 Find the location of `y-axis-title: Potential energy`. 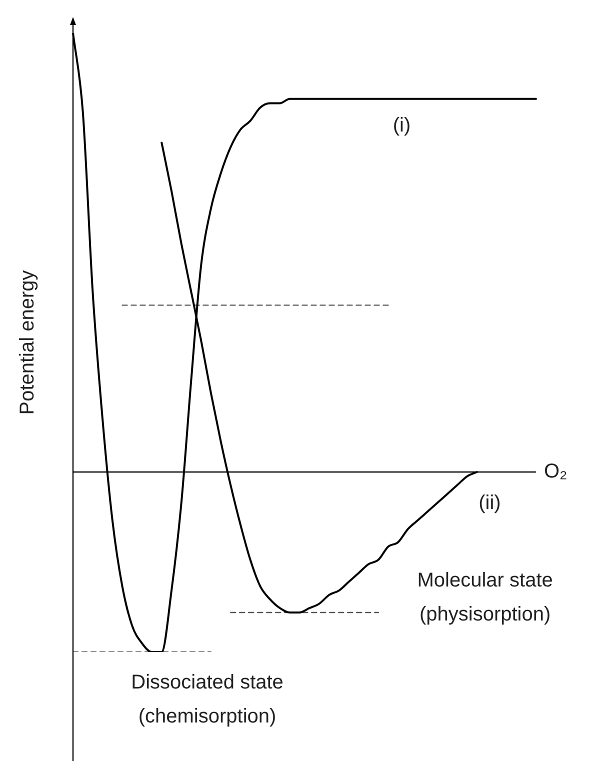

y-axis-title: Potential energy is located at coordinates (27, 342).